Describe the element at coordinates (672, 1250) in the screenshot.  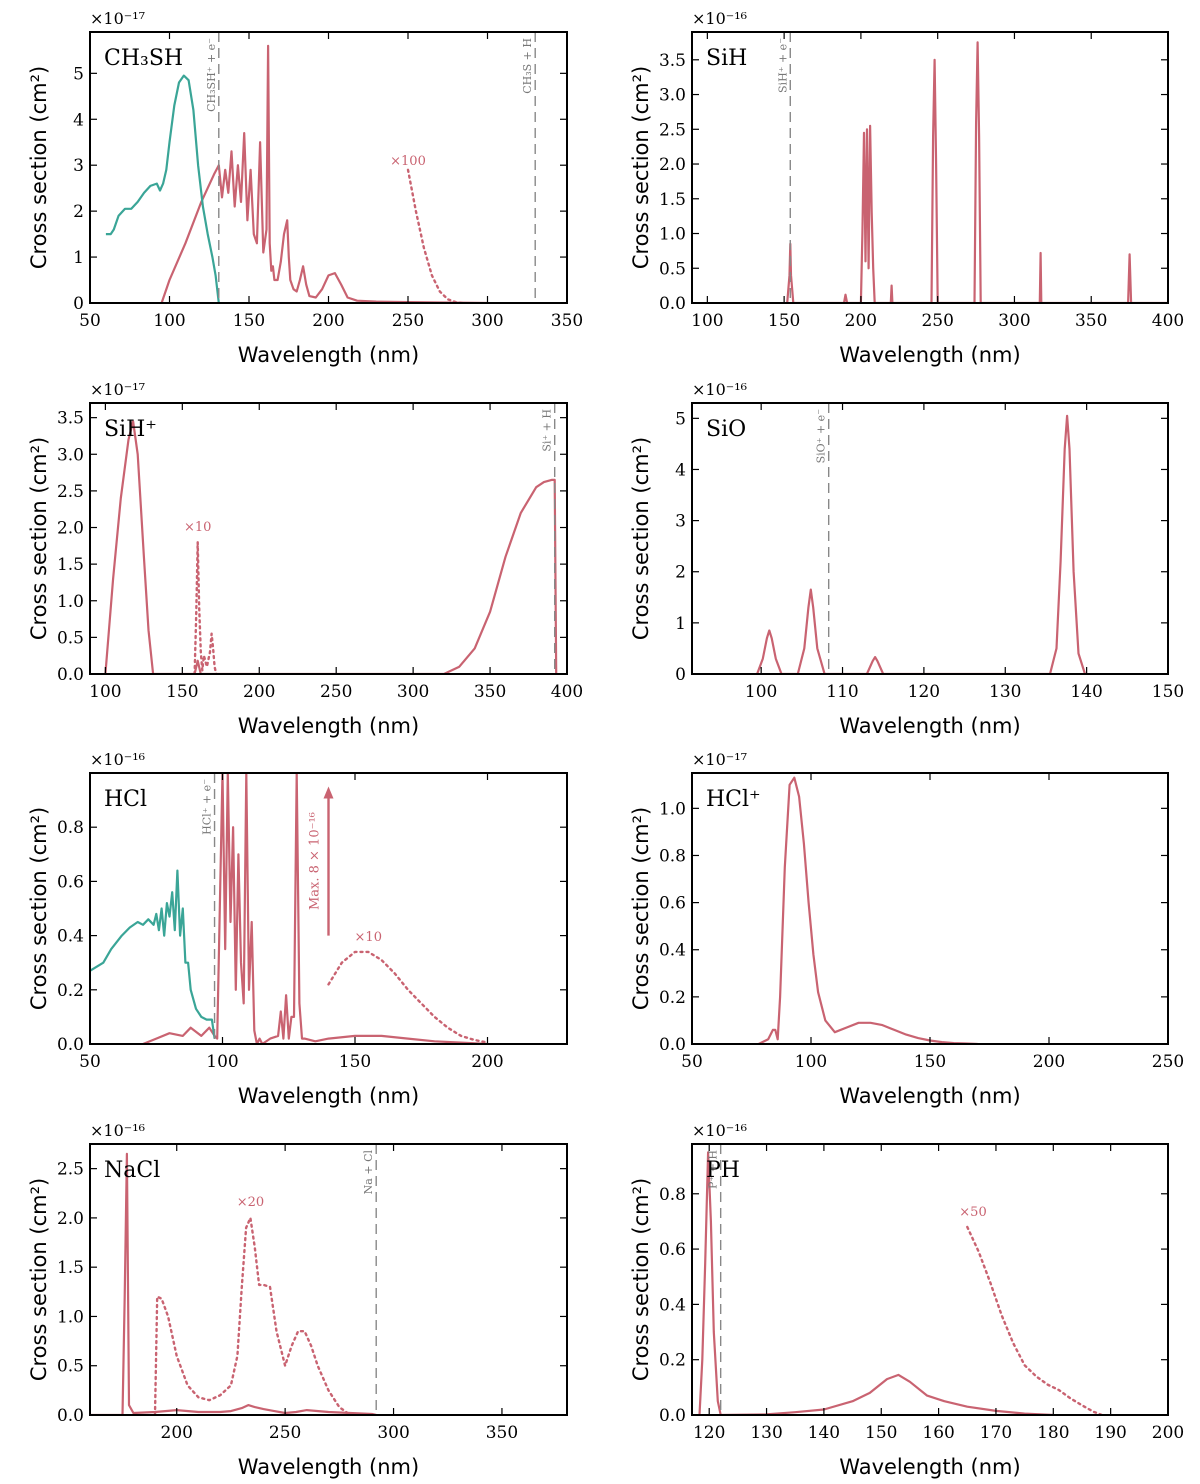
I see `y-tick-label: 0.6` at that location.